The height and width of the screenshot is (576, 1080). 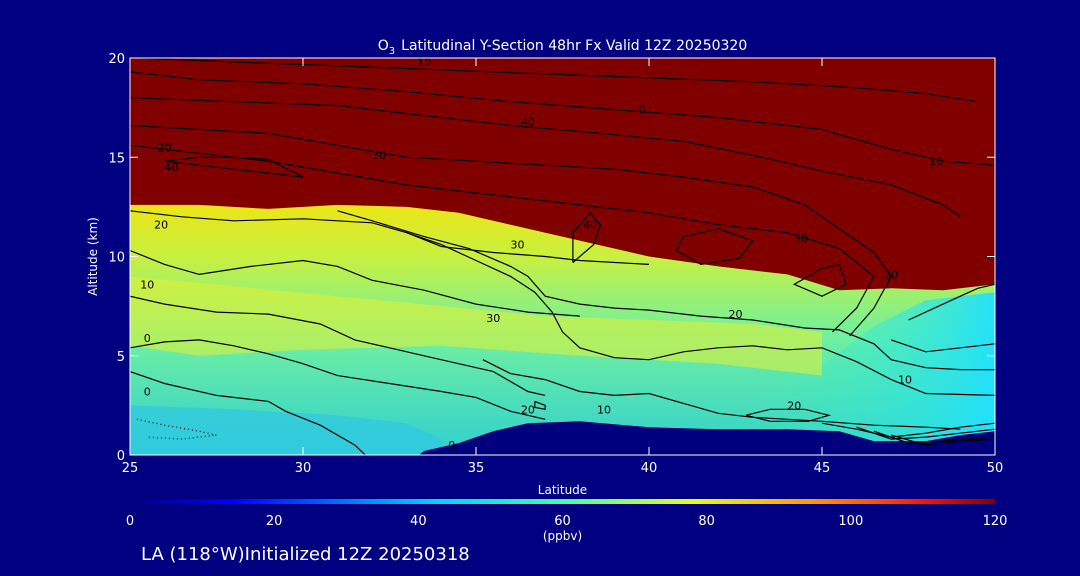 What do you see at coordinates (116, 258) in the screenshot?
I see `y-tick-label: 10` at bounding box center [116, 258].